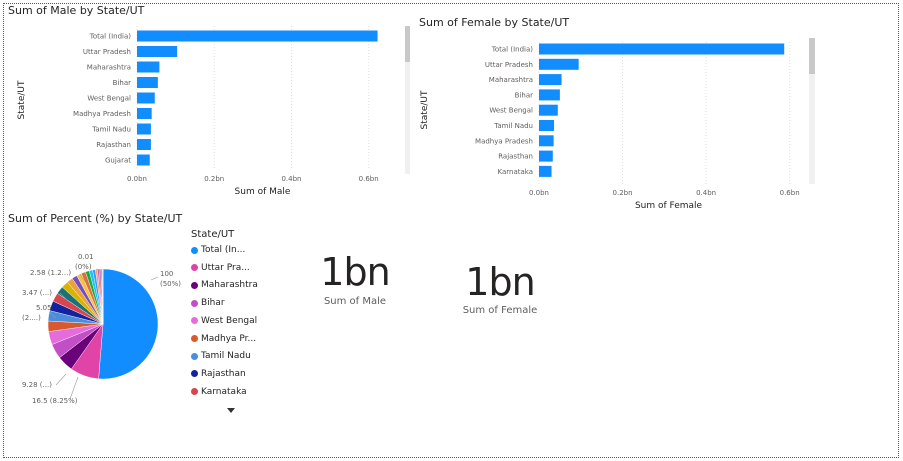 Image resolution: width=903 pixels, height=461 pixels. I want to click on female-chart-scroll-thumb, so click(812, 56).